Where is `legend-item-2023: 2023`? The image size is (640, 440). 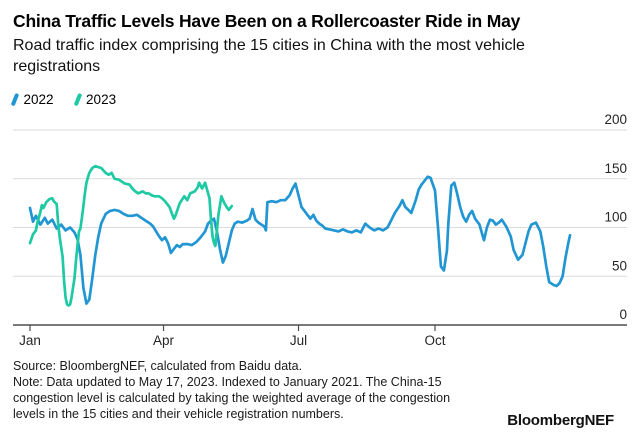
legend-item-2023: 2023 is located at coordinates (95, 99).